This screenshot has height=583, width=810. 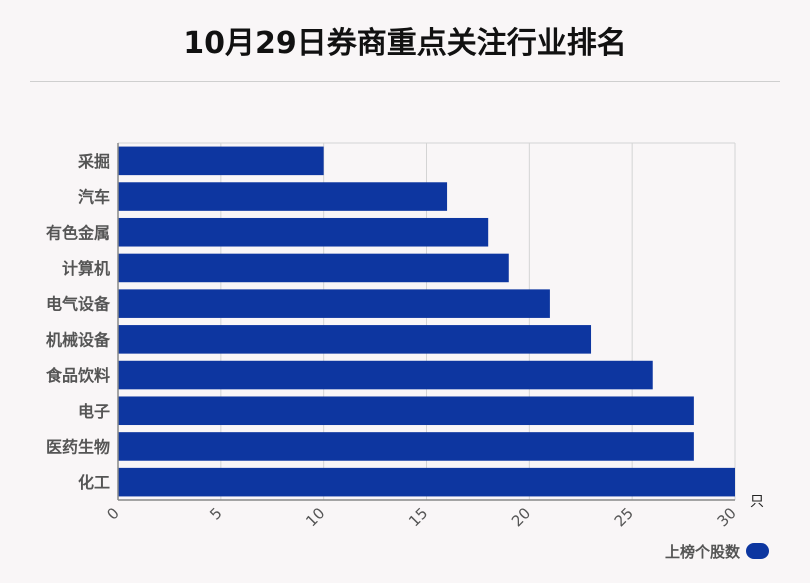 I want to click on legend-label: 上榜个股数, so click(x=702, y=551).